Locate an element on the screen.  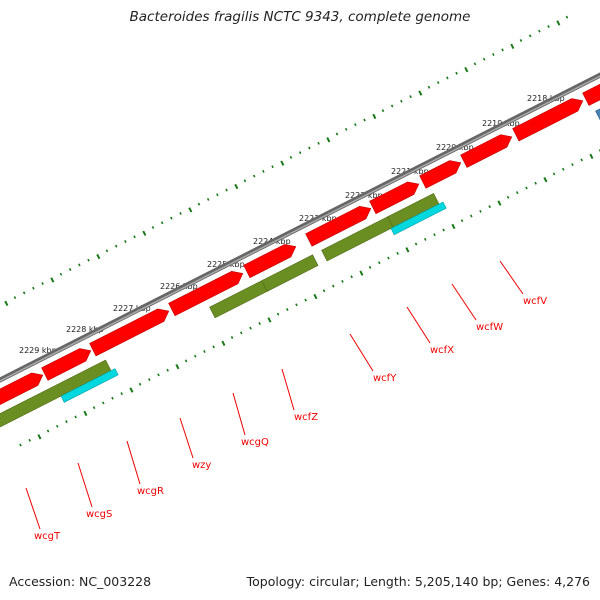
gene-label: wcgR is located at coordinates (150, 491).